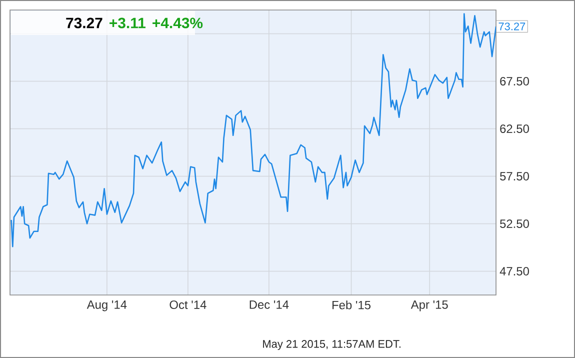 The height and width of the screenshot is (358, 575). I want to click on x-tick-label: Apr '15, so click(429, 306).